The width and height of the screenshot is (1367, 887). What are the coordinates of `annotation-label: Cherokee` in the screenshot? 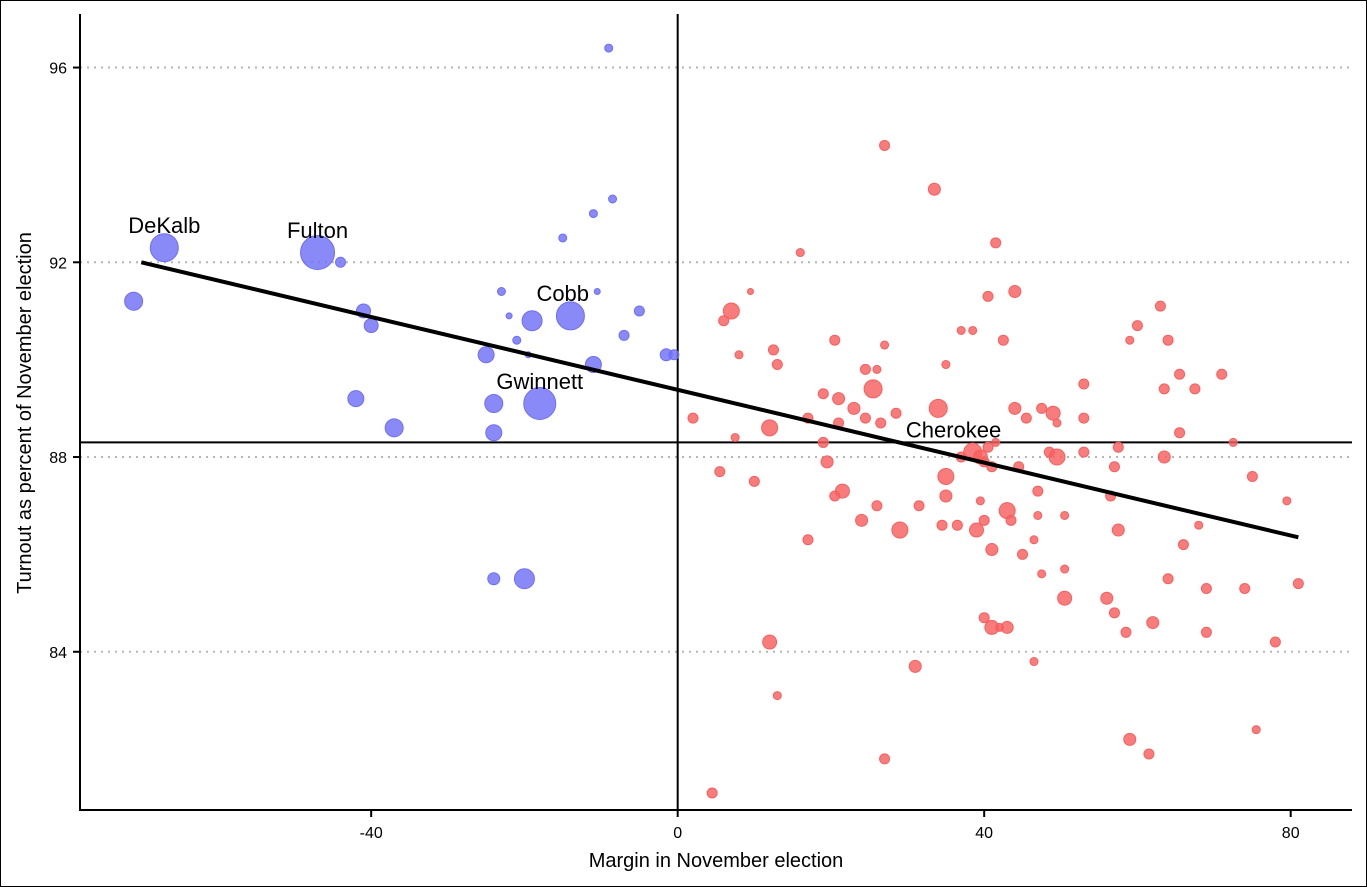 It's located at (953, 430).